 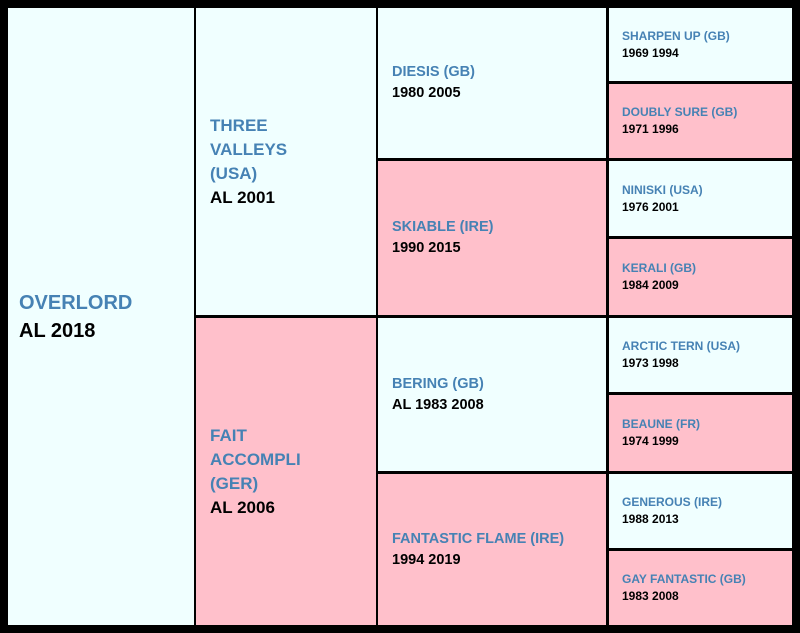 What do you see at coordinates (650, 52) in the screenshot?
I see `great-grandparent-info: 1969 1994` at bounding box center [650, 52].